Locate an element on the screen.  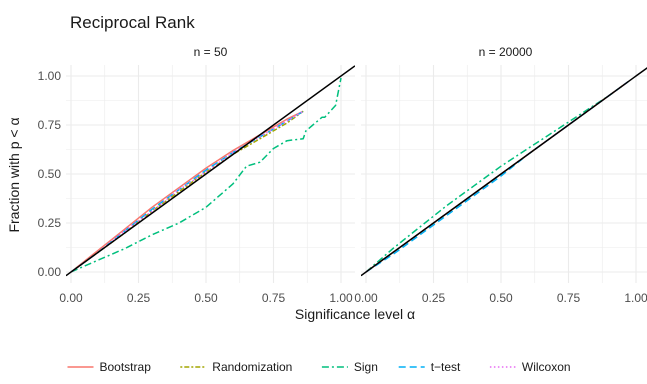
y-tick-label: 0.25 is located at coordinates (50, 223).